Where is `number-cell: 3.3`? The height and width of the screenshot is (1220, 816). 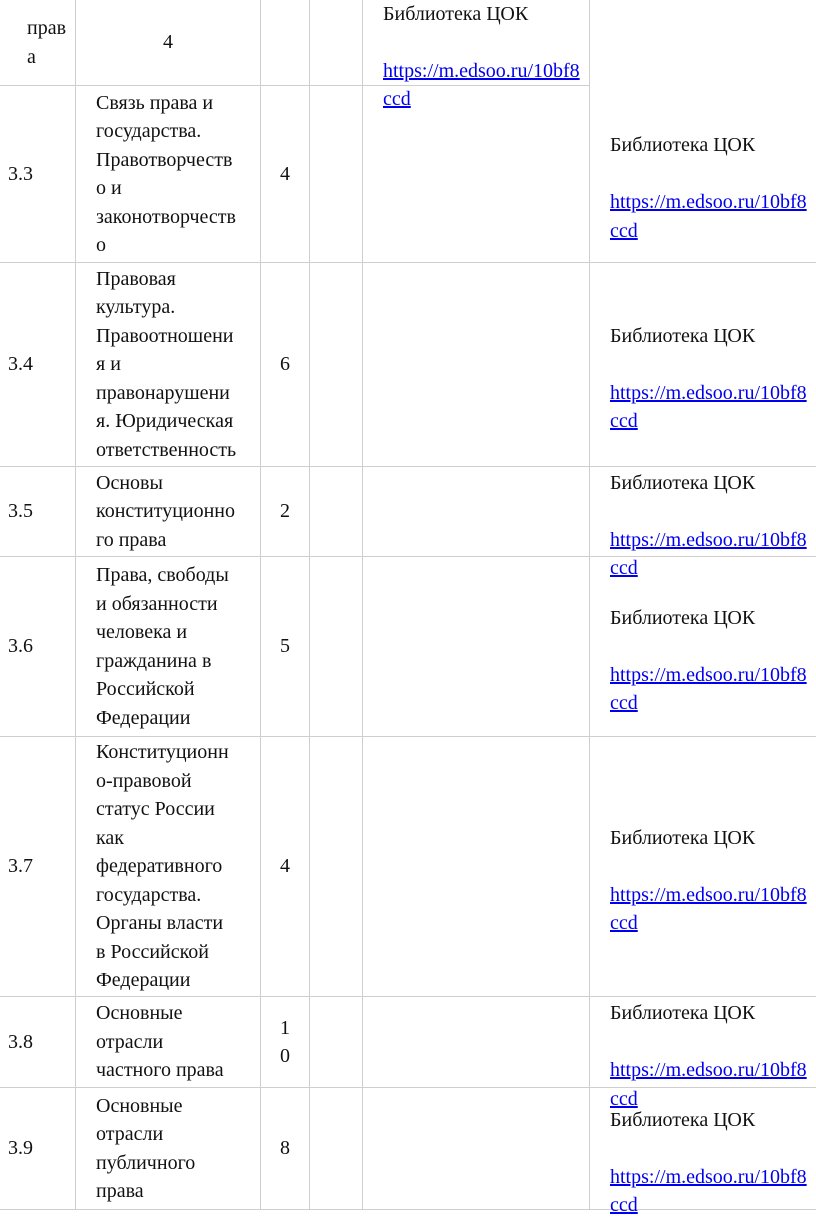 number-cell: 3.3 is located at coordinates (38, 174).